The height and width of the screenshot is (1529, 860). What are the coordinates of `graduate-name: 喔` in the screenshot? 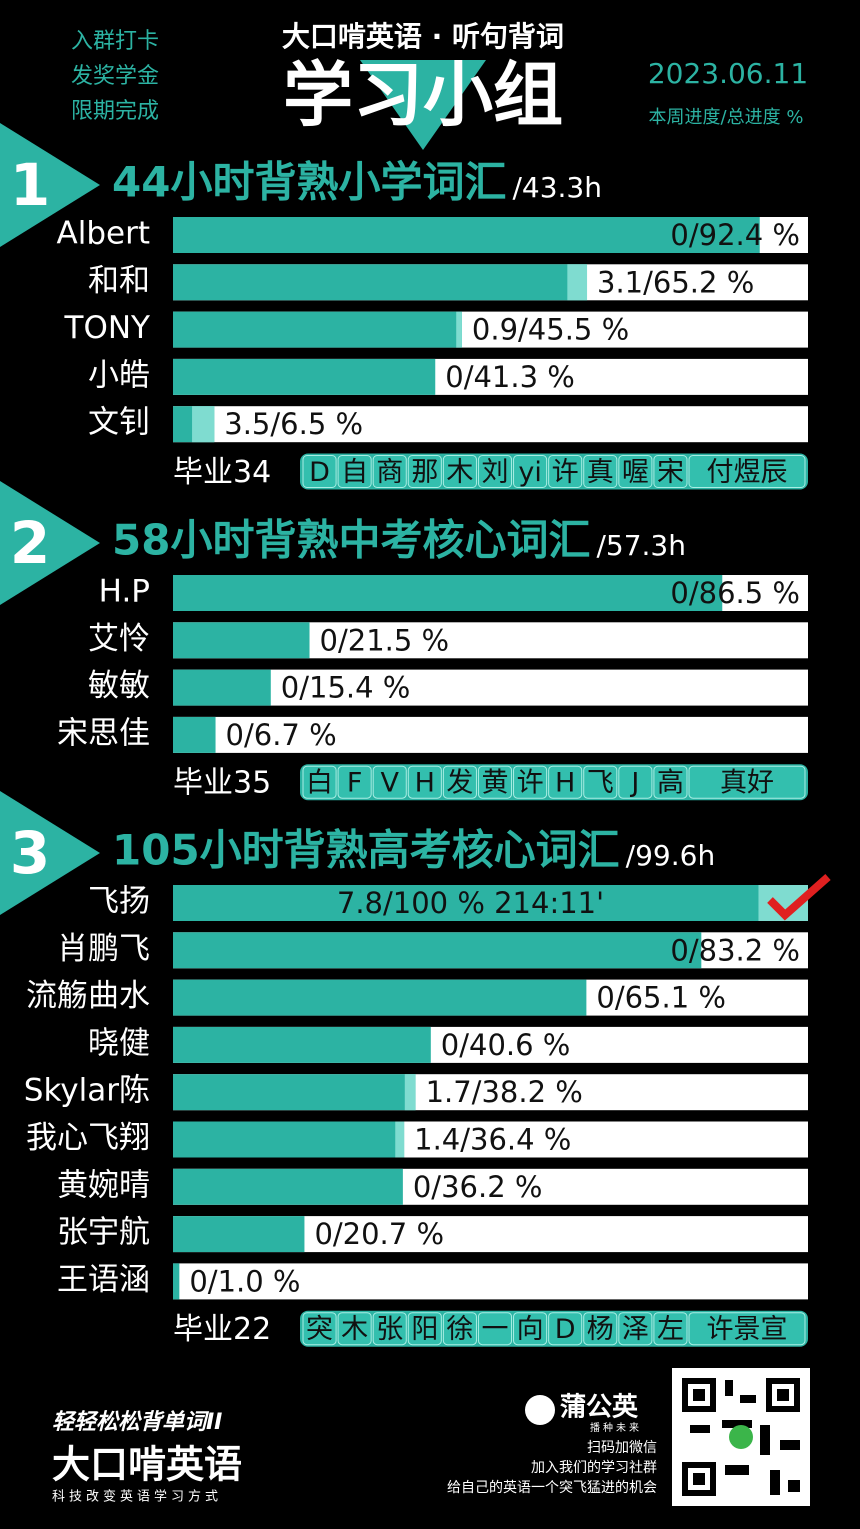 It's located at (635, 472).